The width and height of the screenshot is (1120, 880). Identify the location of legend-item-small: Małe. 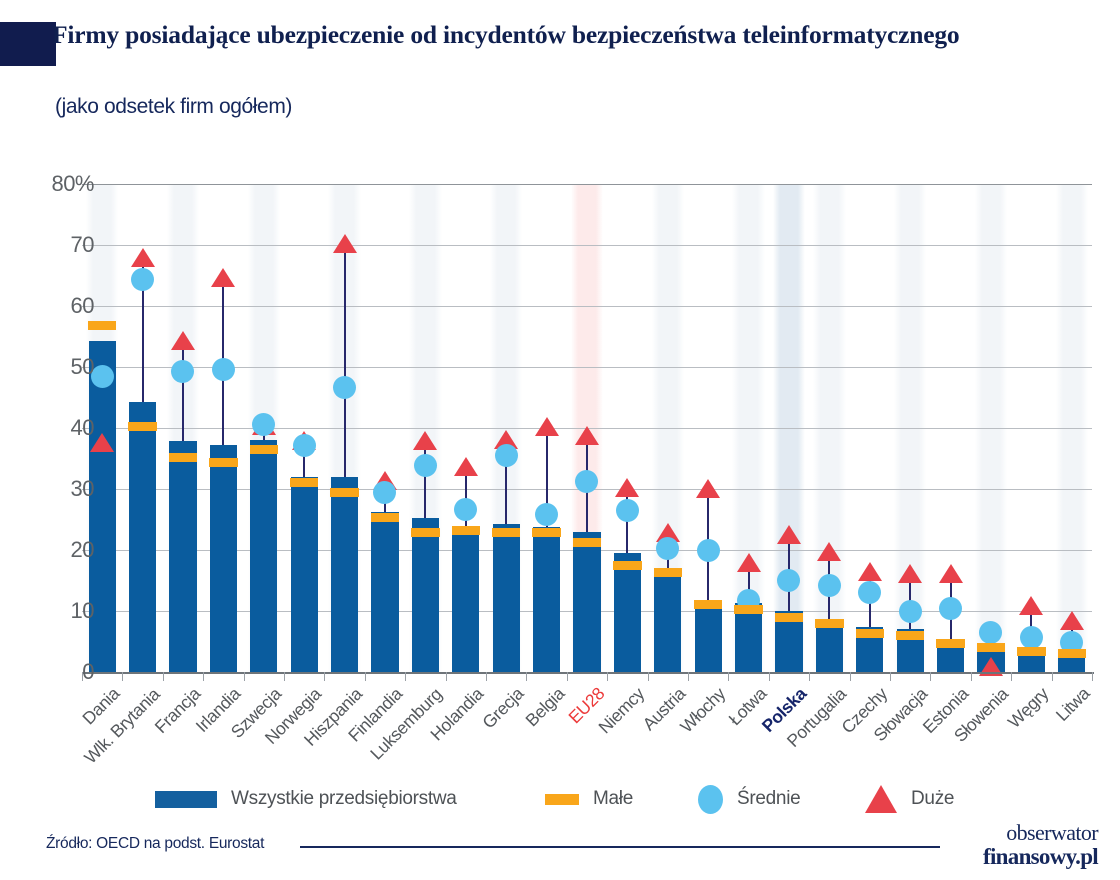
(589, 799).